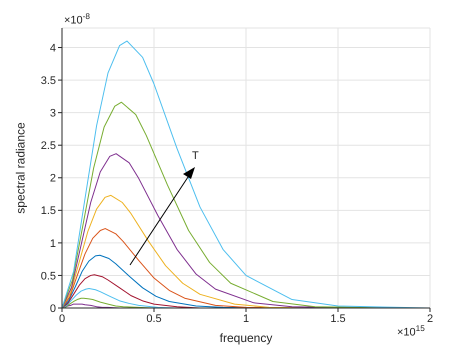  Describe the element at coordinates (20, 168) in the screenshot. I see `y-axis-title: spectral radiance` at that location.